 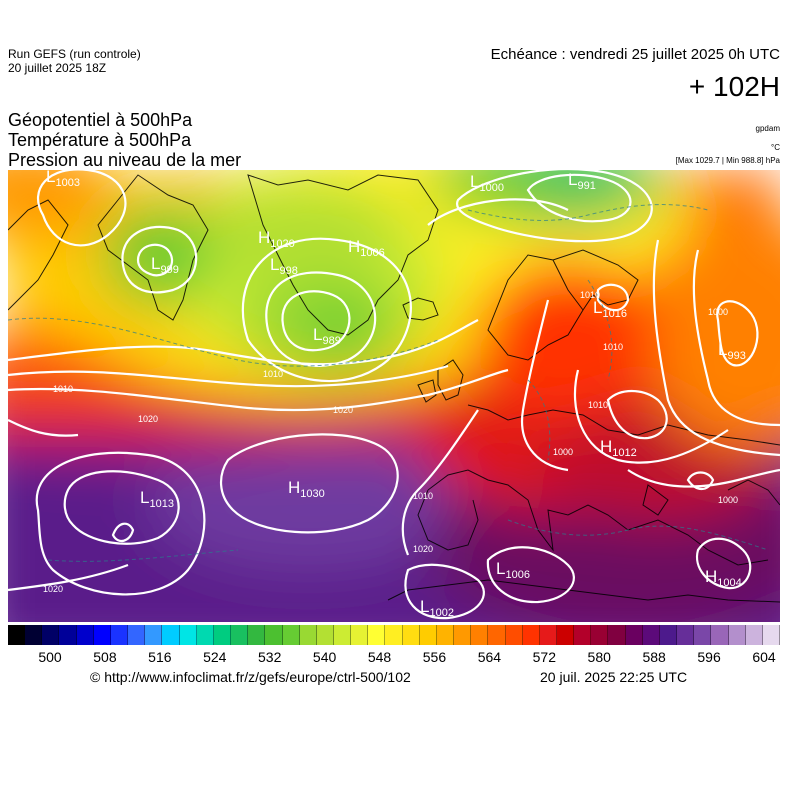 I want to click on pressure-center-low: L1006, so click(x=513, y=570).